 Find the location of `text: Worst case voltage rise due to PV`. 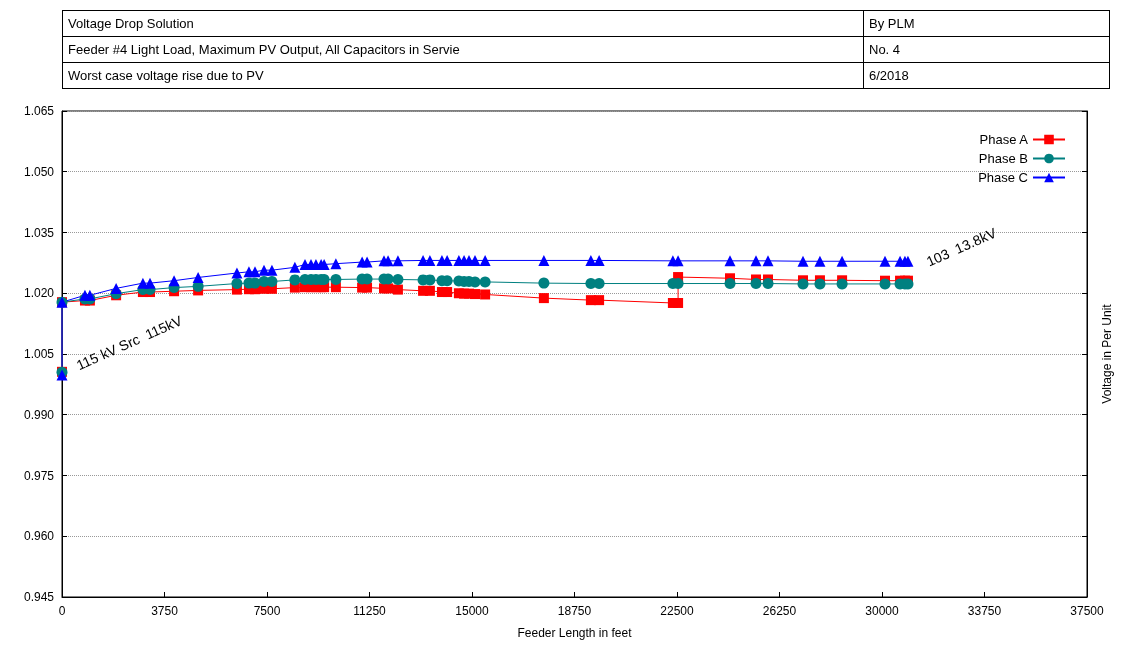

text: Worst case voltage rise due to PV is located at coordinates (463, 75).